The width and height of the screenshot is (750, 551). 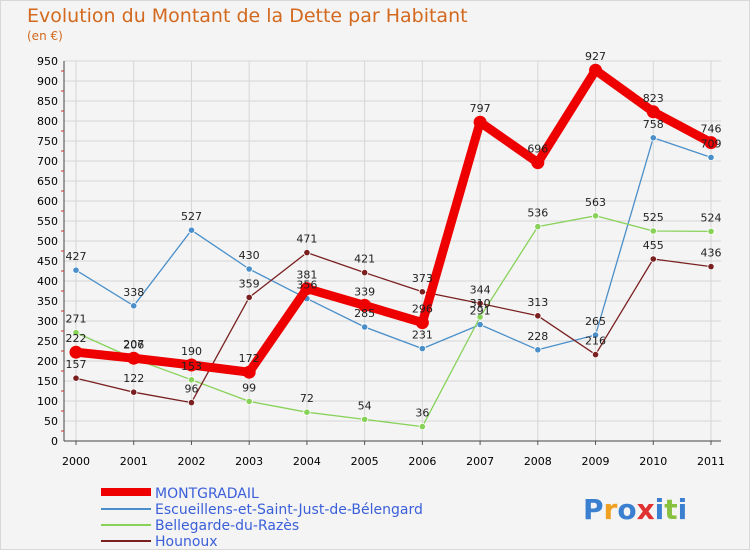 I want to click on legend-label: MONTGRADAIL, so click(x=207, y=494).